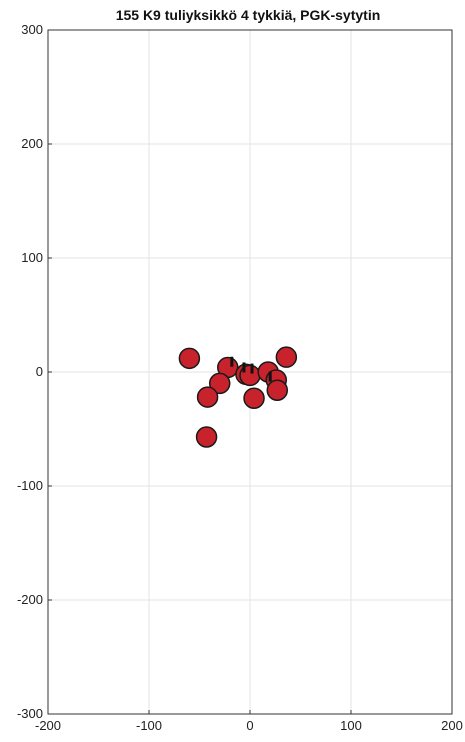  Describe the element at coordinates (30, 485) in the screenshot. I see `y-tick-label: -100` at that location.